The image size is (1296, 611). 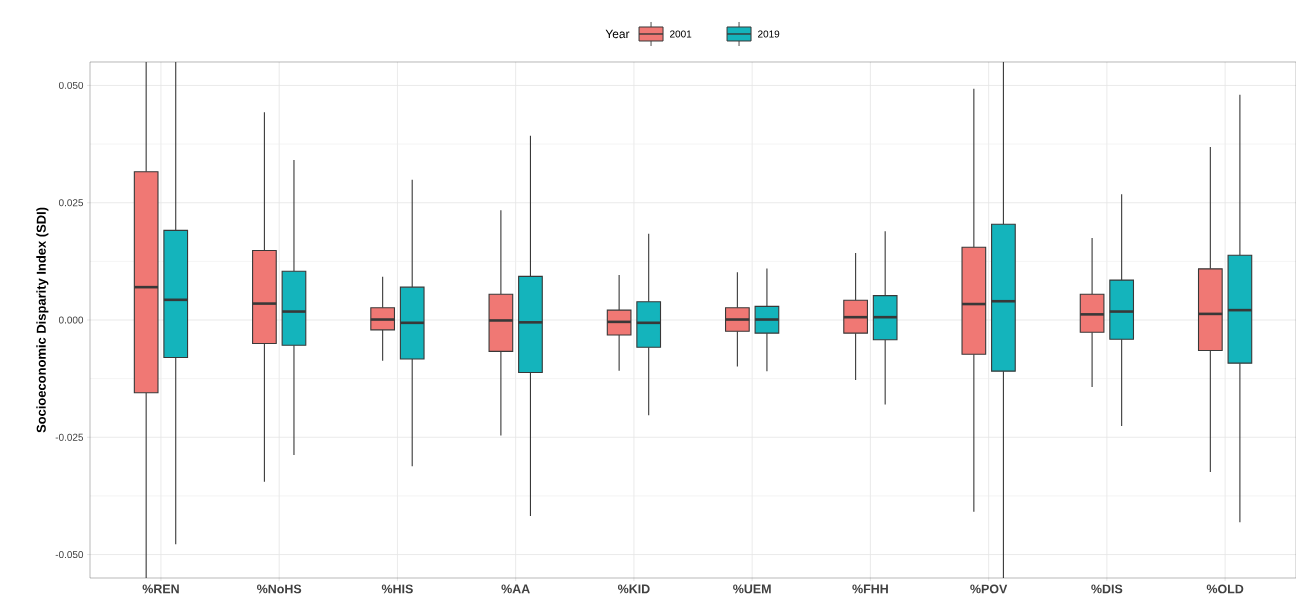 What do you see at coordinates (279, 589) in the screenshot?
I see `x-tick-label: %NoHS` at bounding box center [279, 589].